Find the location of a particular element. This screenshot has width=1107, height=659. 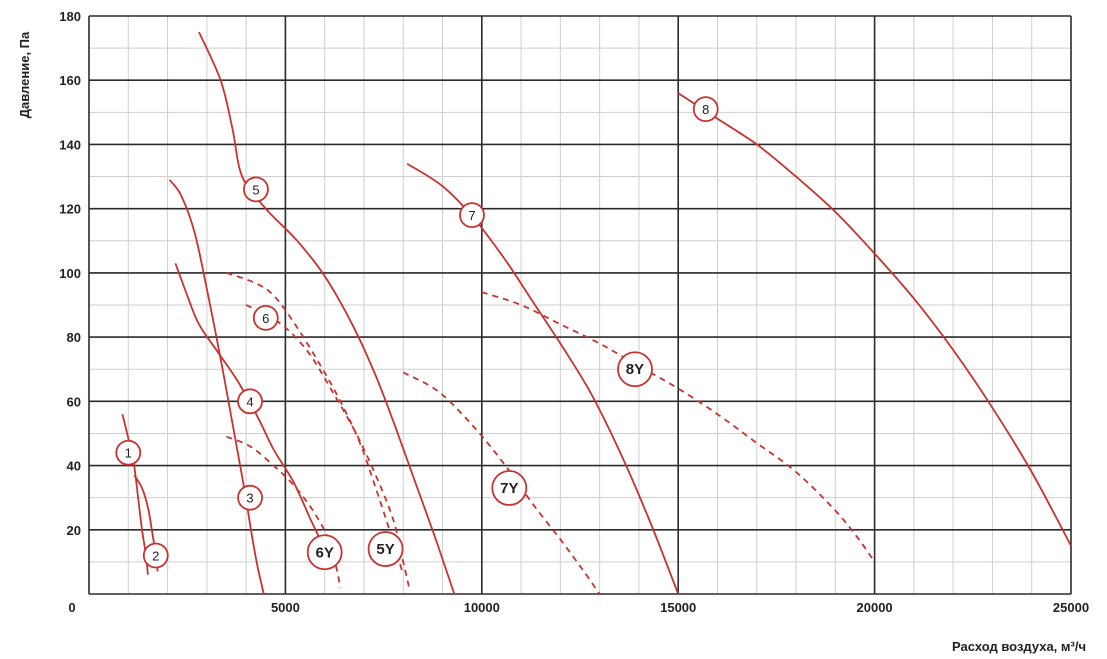

series-marker-1: 1 is located at coordinates (128, 452).